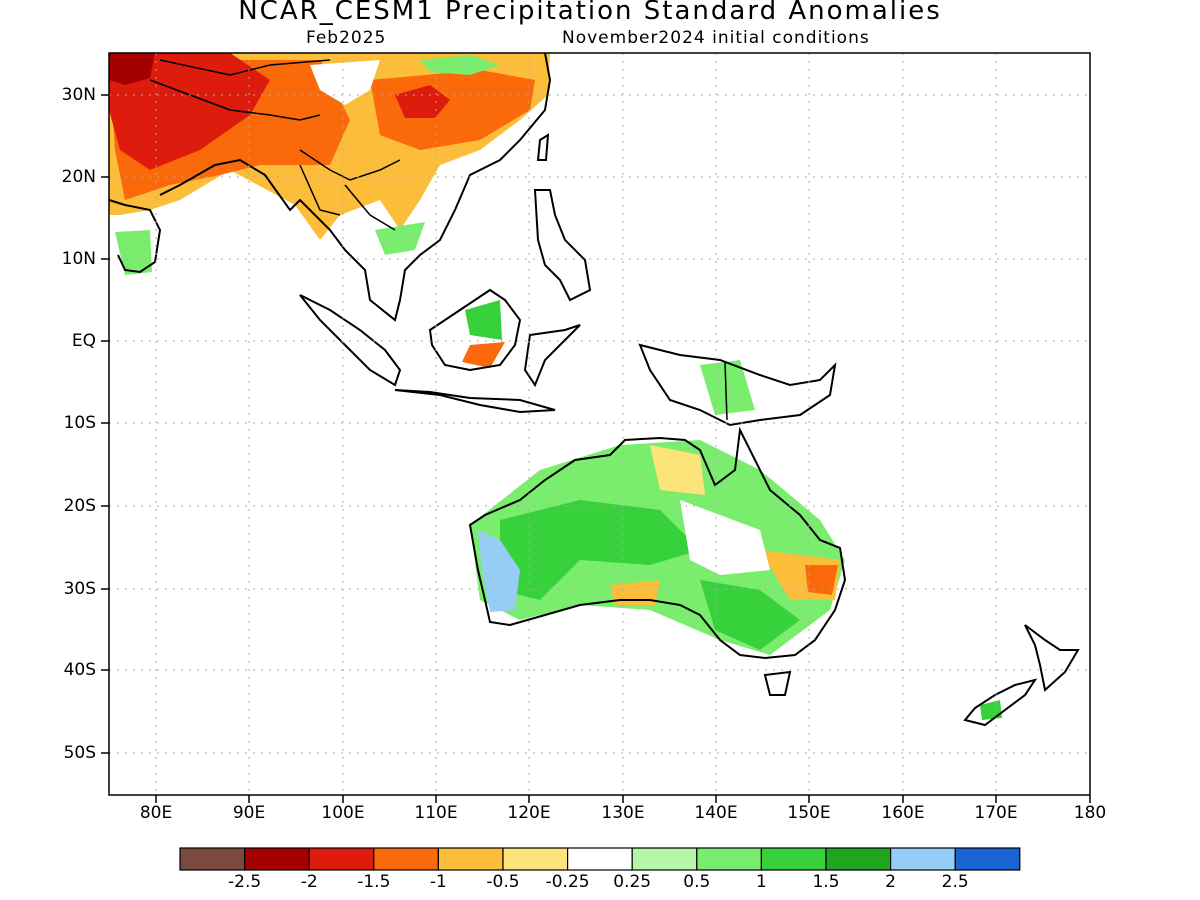 Image resolution: width=1200 pixels, height=900 pixels. What do you see at coordinates (600, 550) in the screenshot?
I see `anomaly-region-australia-core` at bounding box center [600, 550].